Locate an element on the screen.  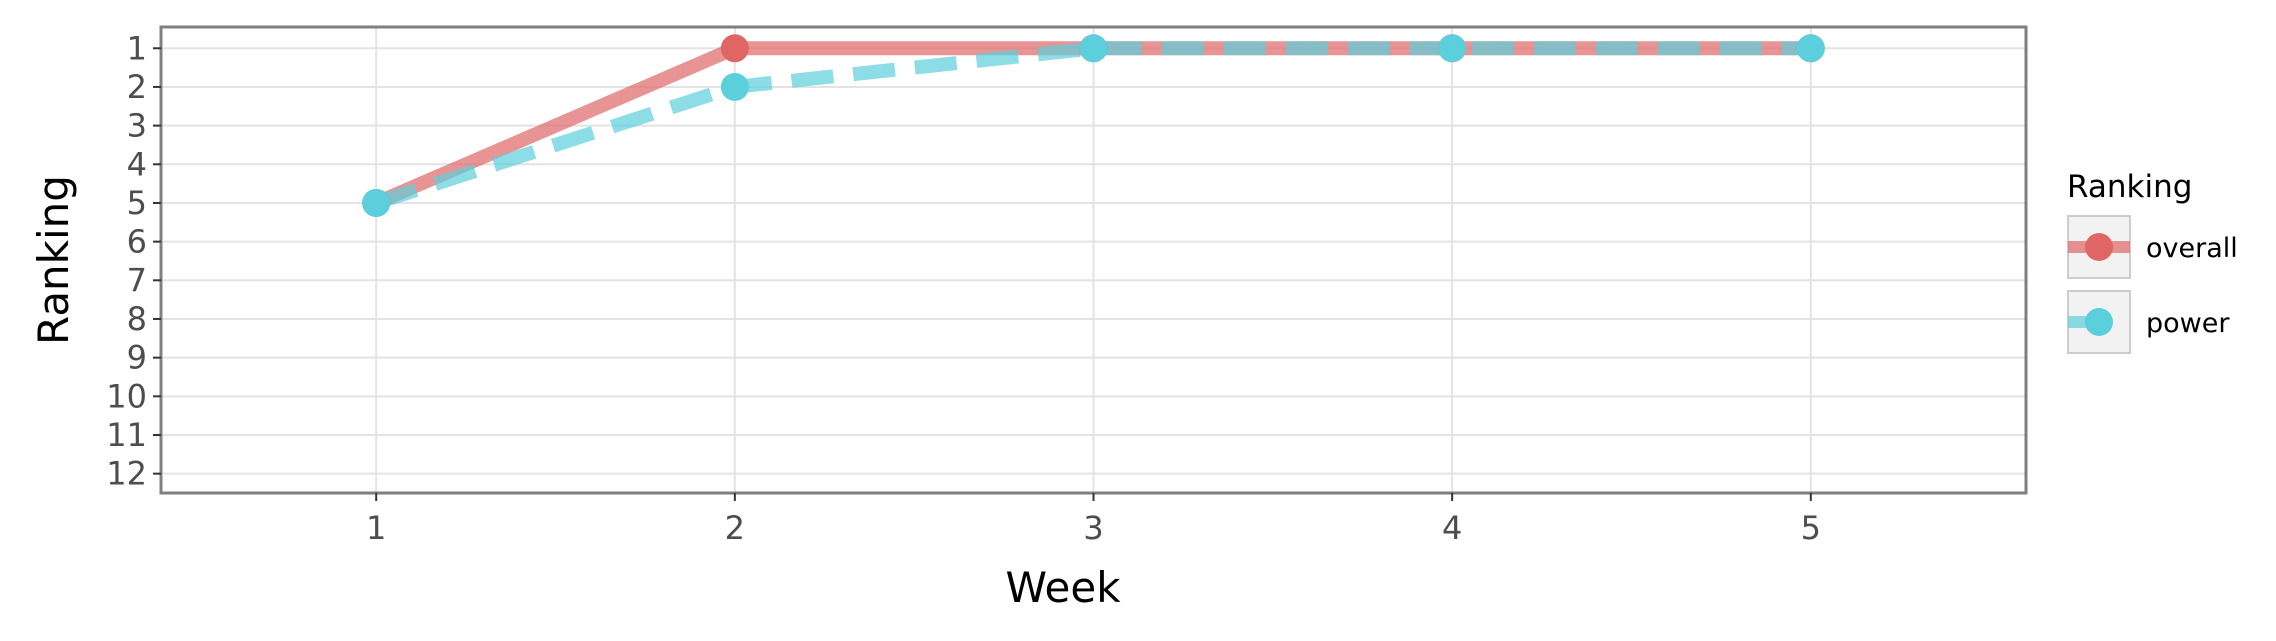
x-axis: 1 2 3 4 5 is located at coordinates (1093, 520).